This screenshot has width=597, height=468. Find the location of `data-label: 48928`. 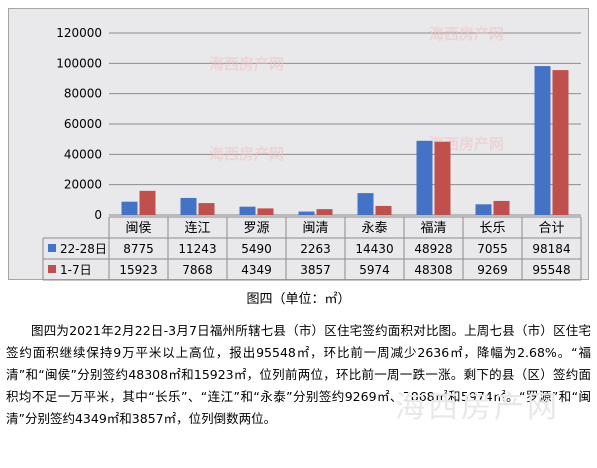

data-label: 48928 is located at coordinates (433, 249).